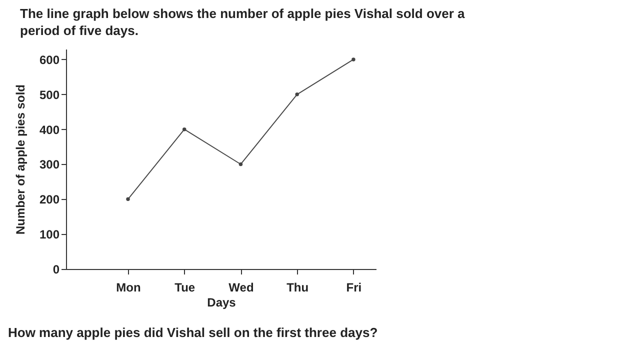 The width and height of the screenshot is (624, 348). Describe the element at coordinates (49, 129) in the screenshot. I see `y-tick-label: 400` at that location.